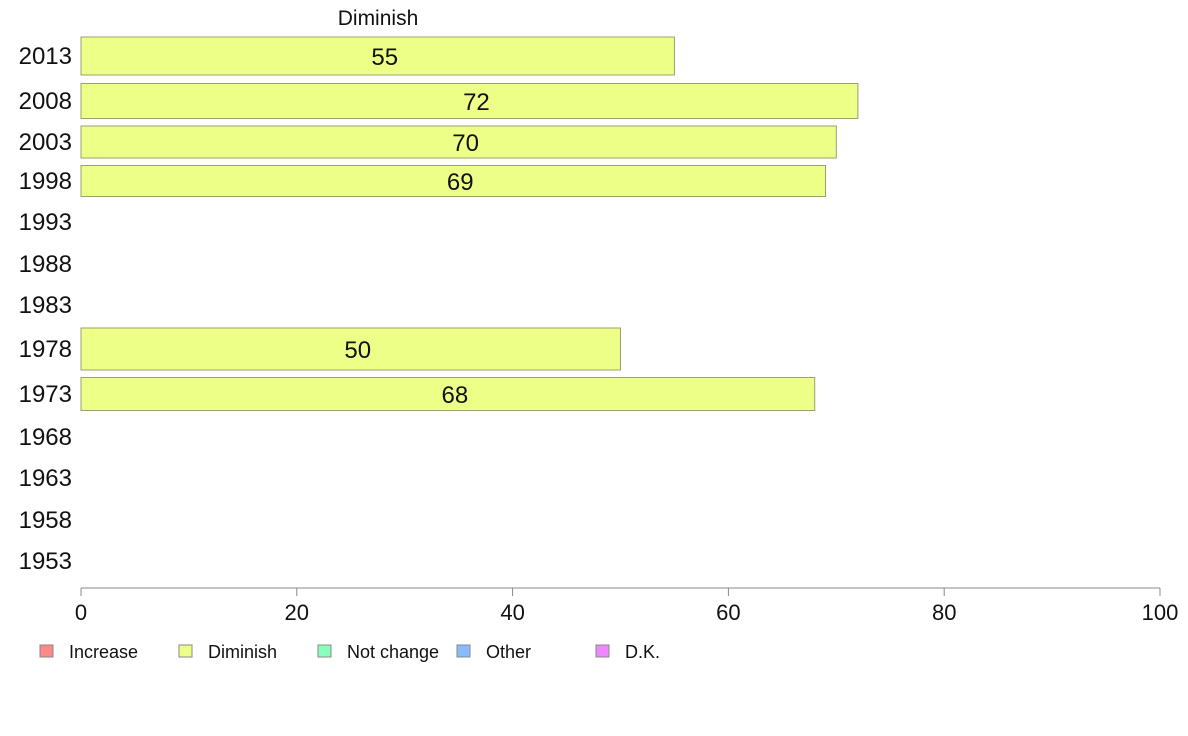 The width and height of the screenshot is (1188, 736). Describe the element at coordinates (45, 222) in the screenshot. I see `y-tick-label: 1993` at that location.